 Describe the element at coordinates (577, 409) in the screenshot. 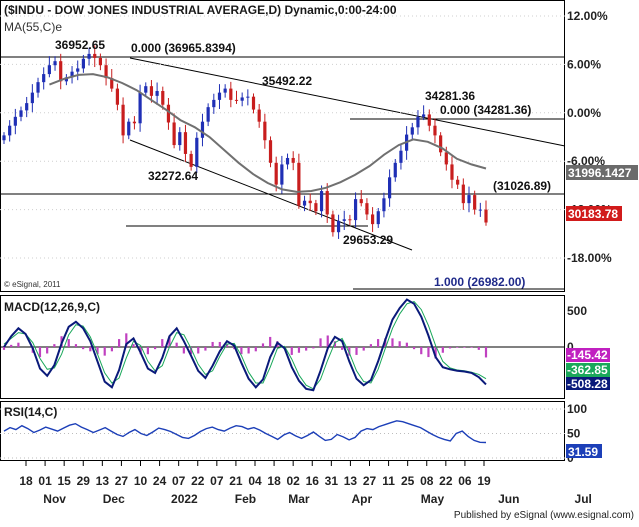

I see `rsi-y-tick-label: 100` at that location.